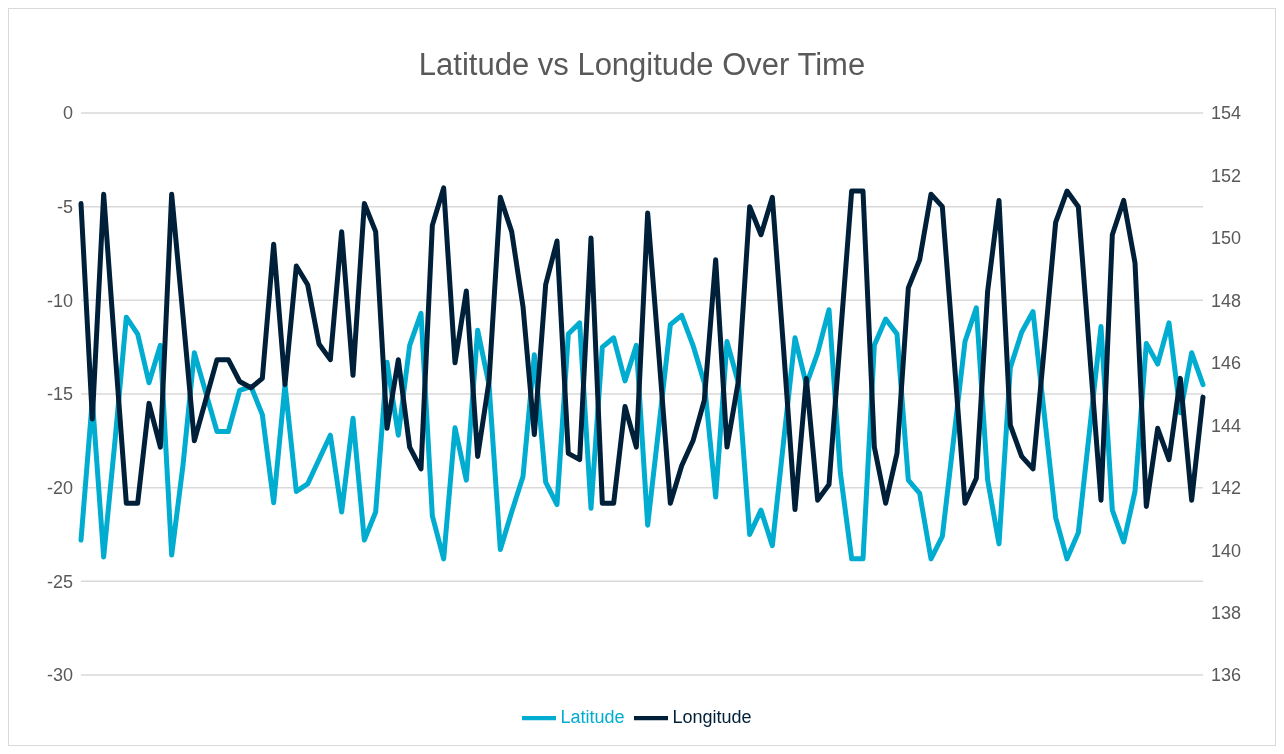 The height and width of the screenshot is (754, 1284). Describe the element at coordinates (1226, 612) in the screenshot. I see `y2-tick-label: 138` at that location.